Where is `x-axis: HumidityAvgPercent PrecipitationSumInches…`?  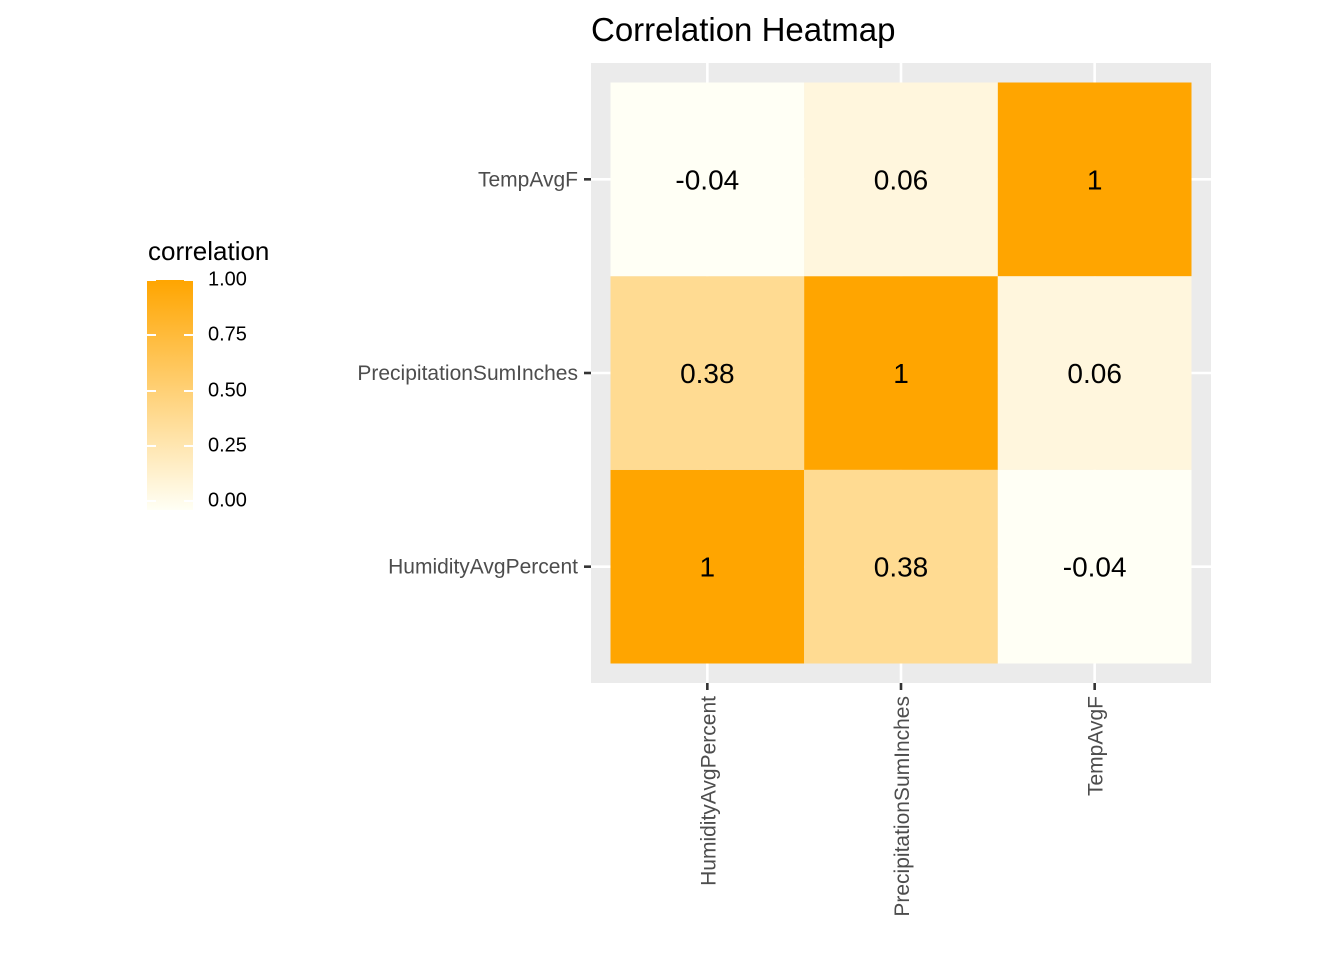
x-axis: HumidityAvgPercent PrecipitationSumInches… is located at coordinates (902, 800).